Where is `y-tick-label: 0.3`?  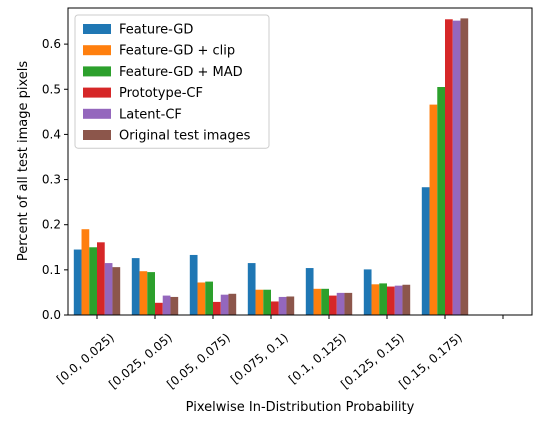
y-tick-label: 0.3 is located at coordinates (51, 180).